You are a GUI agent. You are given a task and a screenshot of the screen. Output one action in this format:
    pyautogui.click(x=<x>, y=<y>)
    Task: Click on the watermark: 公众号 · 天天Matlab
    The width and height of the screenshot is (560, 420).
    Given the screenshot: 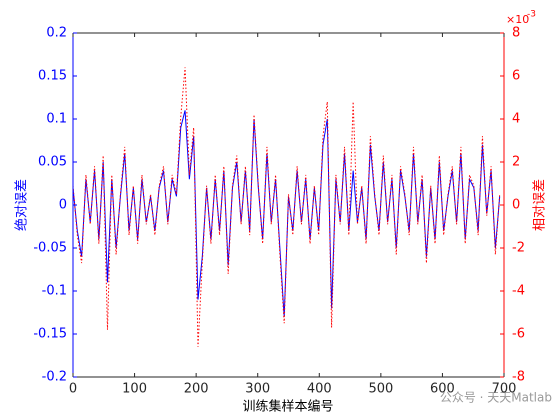 What is the action you would take?
    pyautogui.click(x=496, y=398)
    